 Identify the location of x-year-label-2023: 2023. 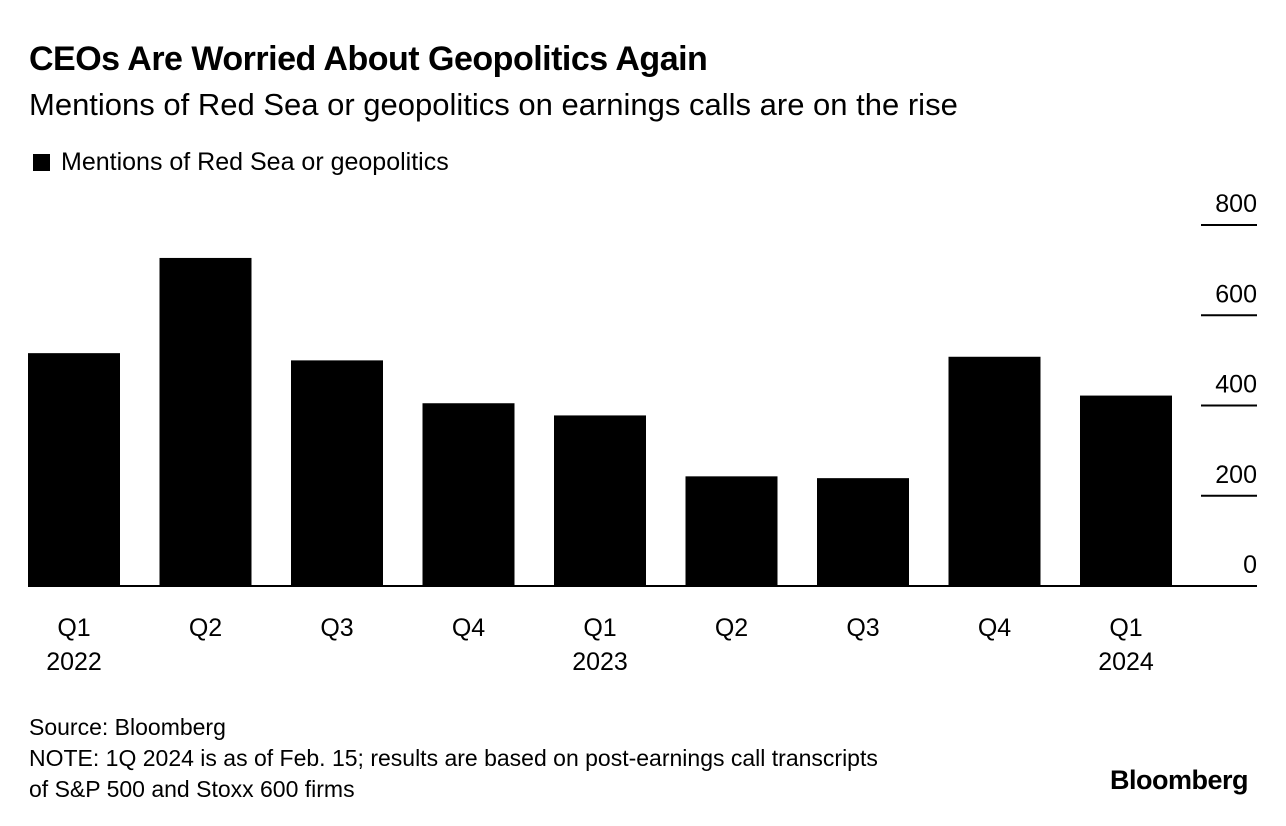
(600, 662).